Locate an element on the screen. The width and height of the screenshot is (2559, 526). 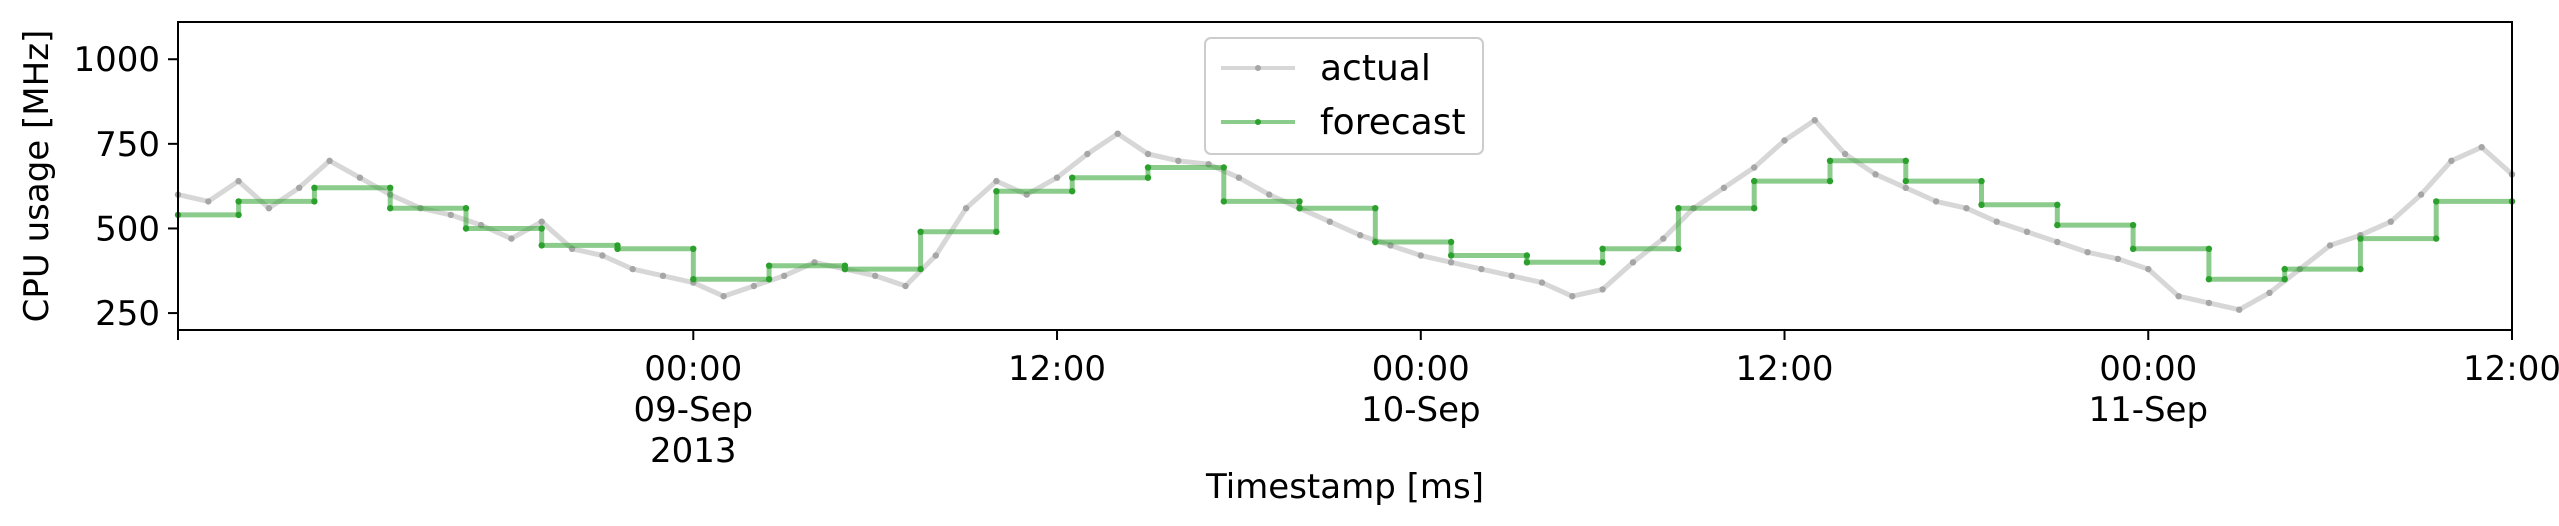
y-axis: 250 500 750 1000 is located at coordinates (125, 187).